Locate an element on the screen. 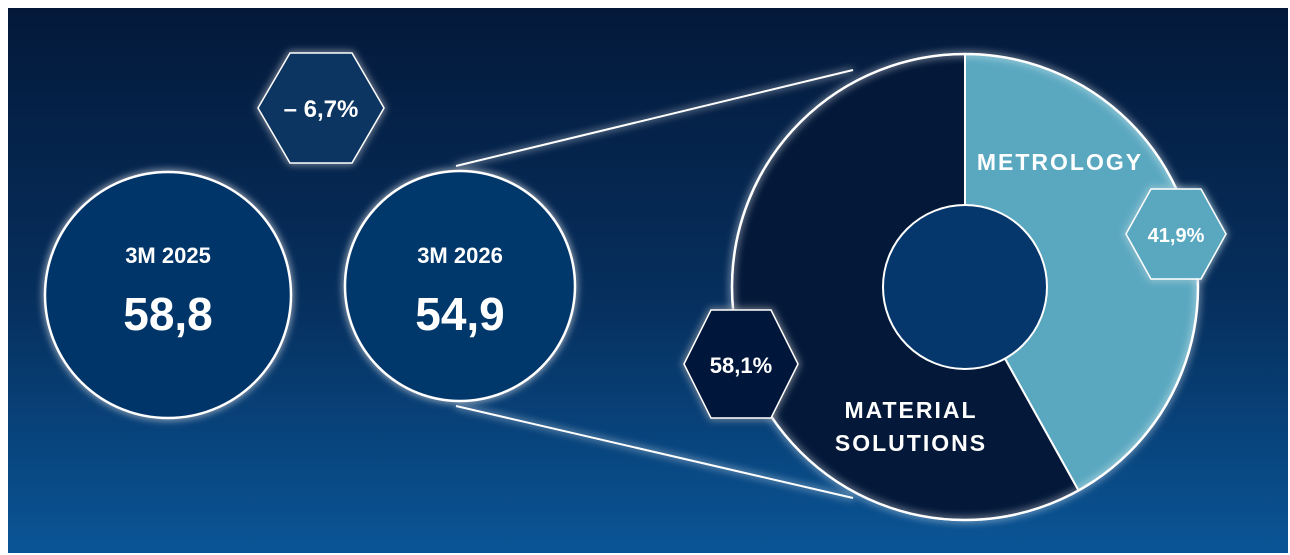  change-label: – 6,7% is located at coordinates (321, 109).